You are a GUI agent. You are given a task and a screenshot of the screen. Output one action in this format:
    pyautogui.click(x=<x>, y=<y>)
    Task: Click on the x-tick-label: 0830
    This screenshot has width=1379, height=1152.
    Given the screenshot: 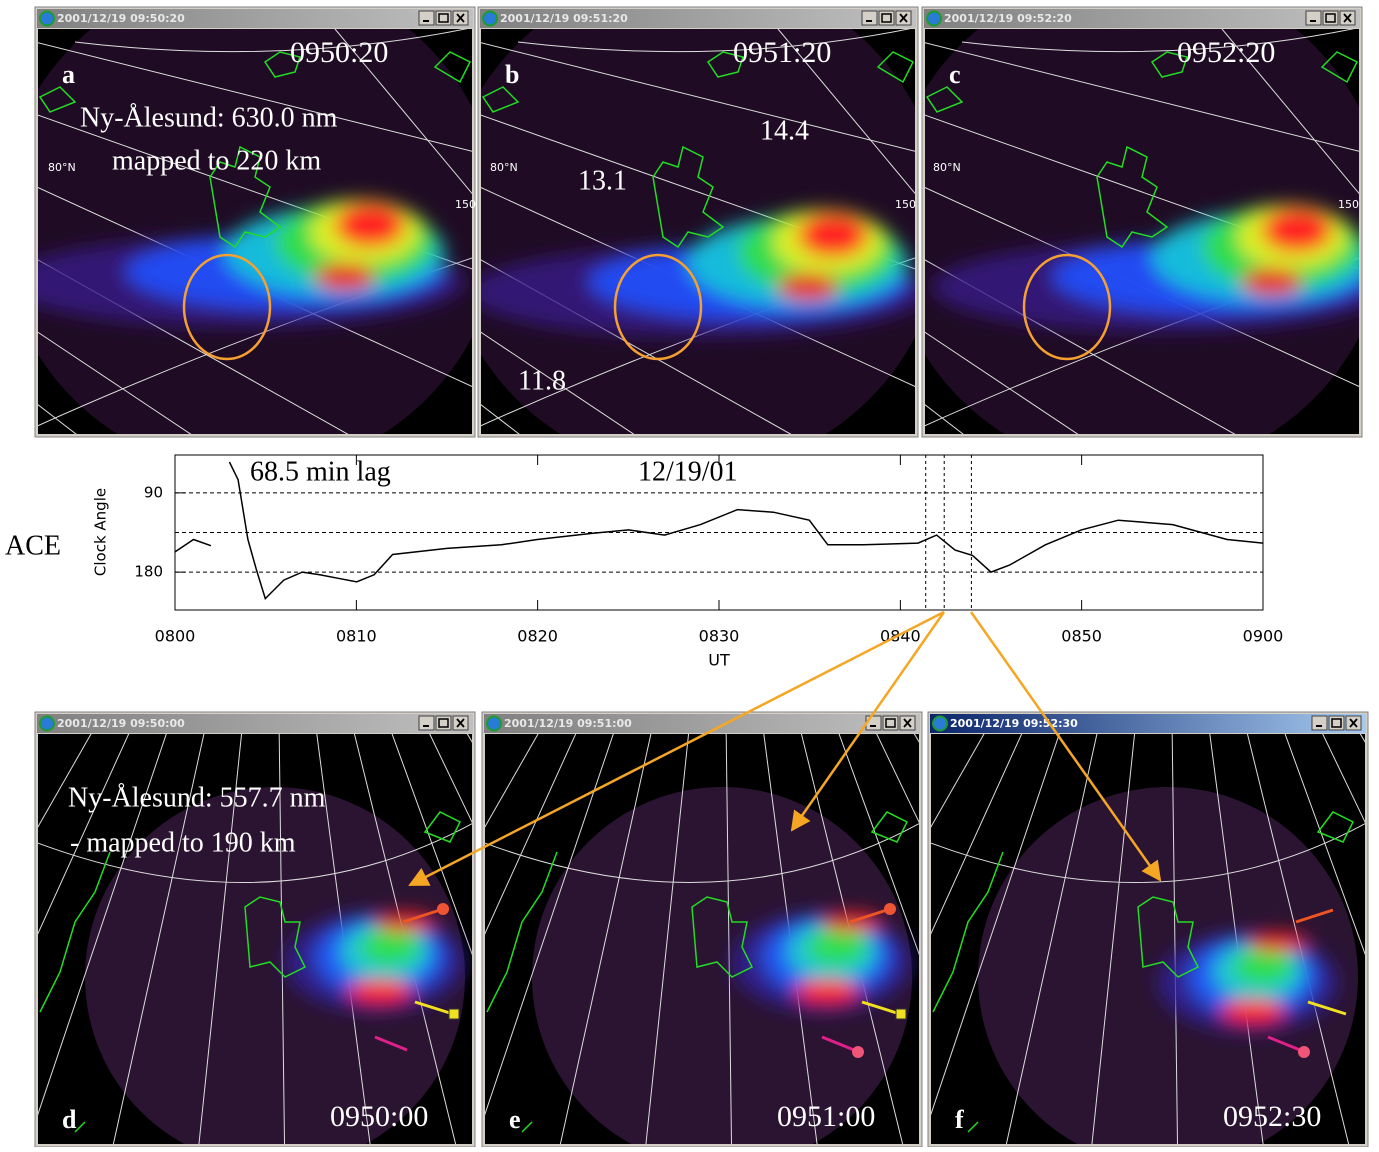 What is the action you would take?
    pyautogui.click(x=719, y=636)
    